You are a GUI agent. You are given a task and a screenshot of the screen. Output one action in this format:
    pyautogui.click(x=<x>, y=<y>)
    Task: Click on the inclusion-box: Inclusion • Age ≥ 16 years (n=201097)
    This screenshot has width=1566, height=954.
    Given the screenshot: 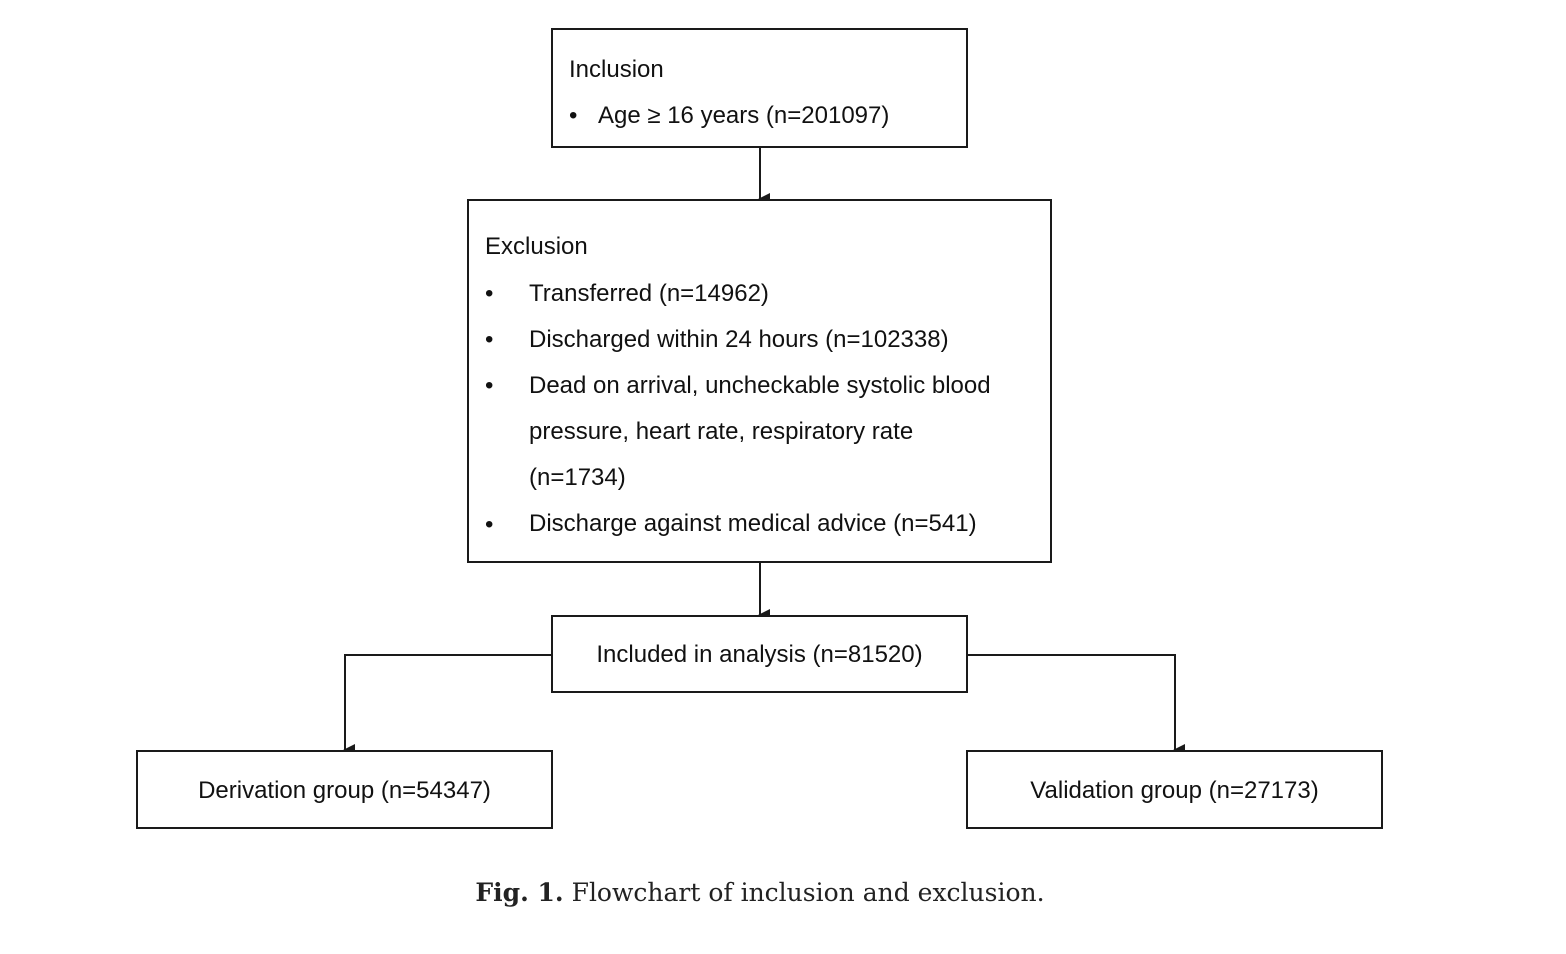 What is the action you would take?
    pyautogui.click(x=759, y=88)
    